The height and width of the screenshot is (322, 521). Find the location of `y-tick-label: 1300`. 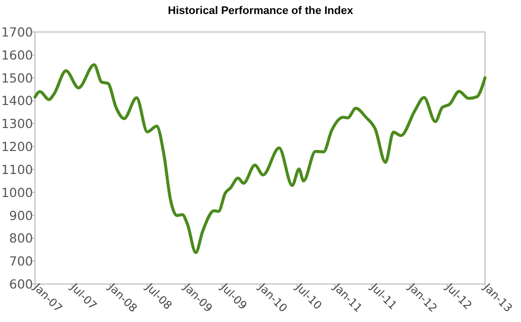

y-tick-label: 1300 is located at coordinates (17, 124).